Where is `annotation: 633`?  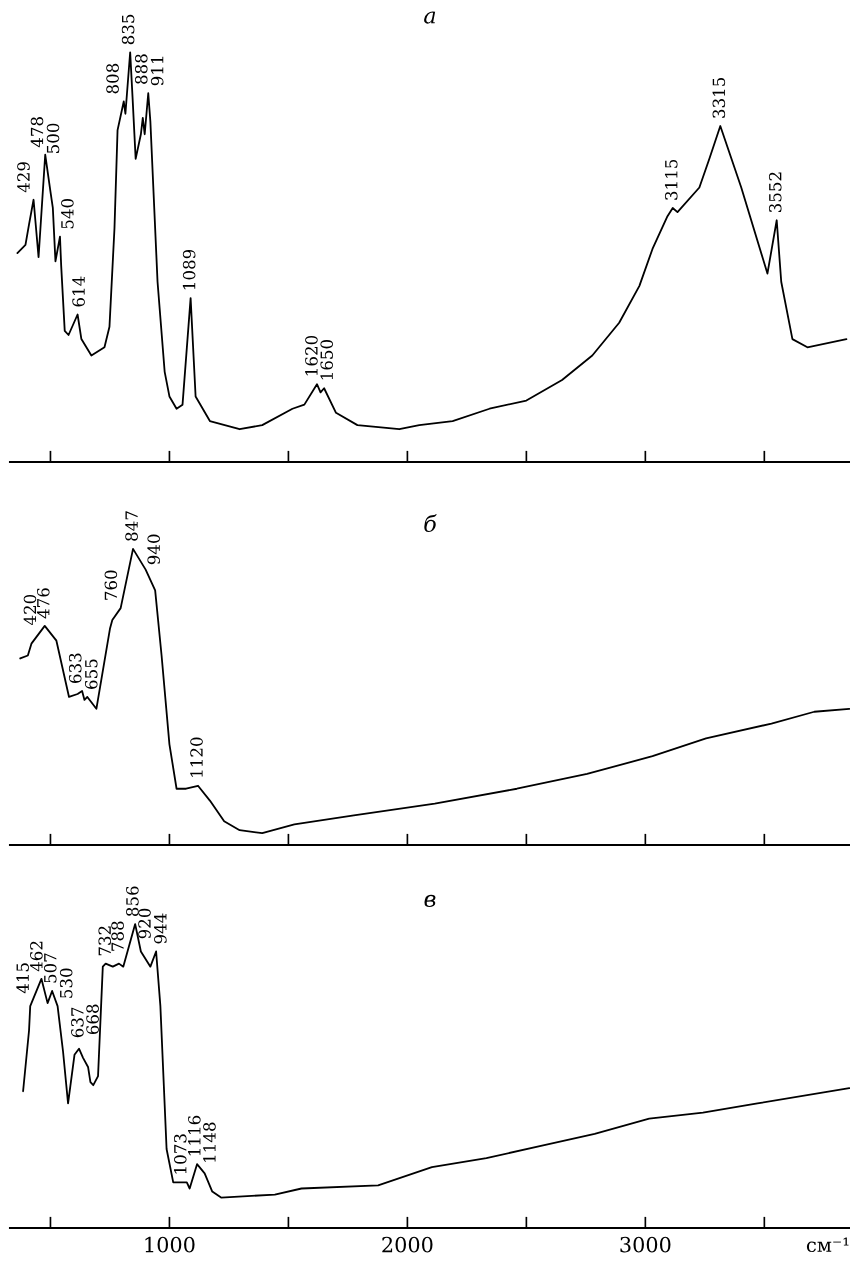
annotation: 633 is located at coordinates (75, 668).